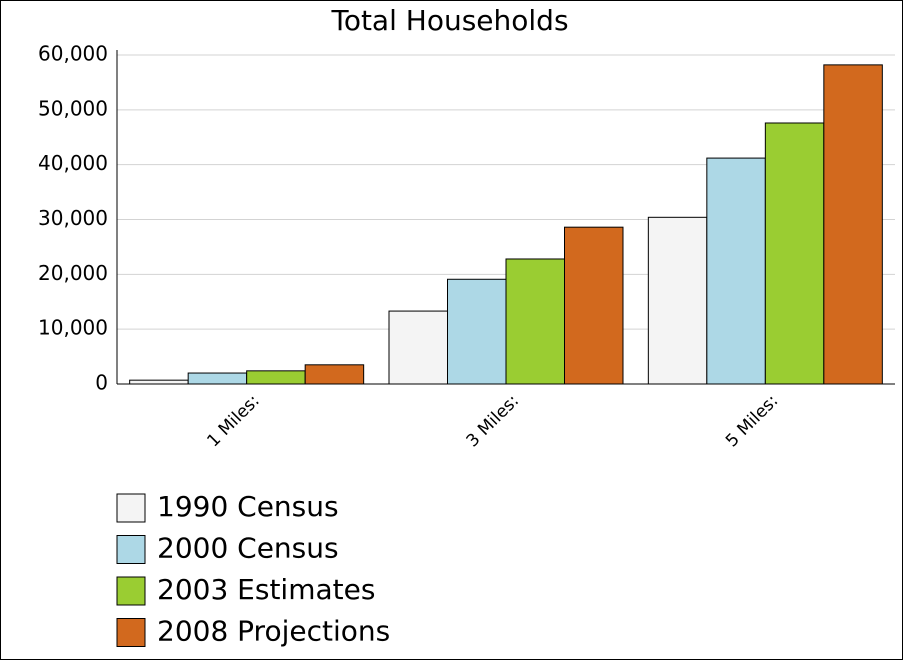  What do you see at coordinates (273, 631) in the screenshot?
I see `legend-label: 2008 Projections` at bounding box center [273, 631].